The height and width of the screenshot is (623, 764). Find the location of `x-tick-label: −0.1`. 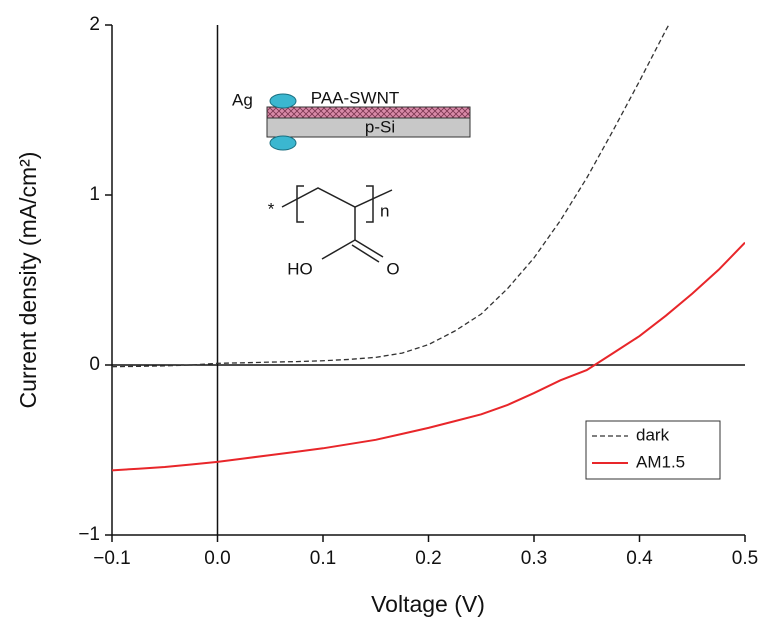

x-tick-label: −0.1 is located at coordinates (112, 558).